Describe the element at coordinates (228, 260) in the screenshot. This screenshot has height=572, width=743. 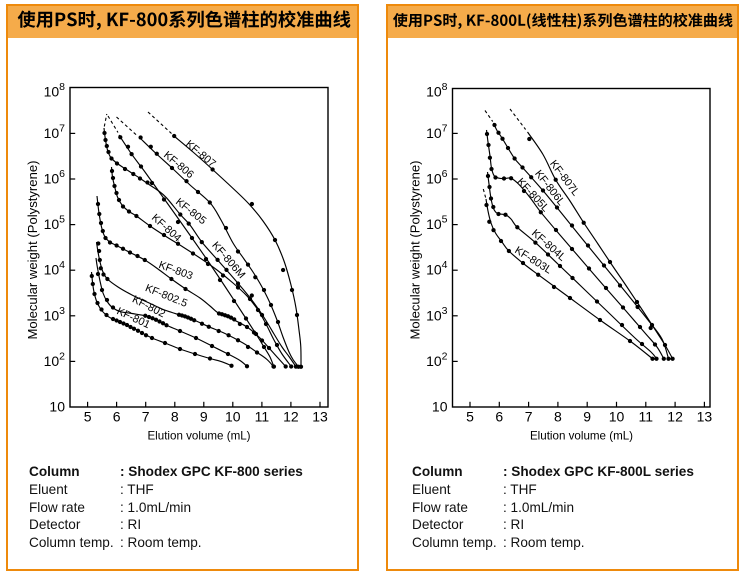
I see `svg-text: KF-806M` at that location.